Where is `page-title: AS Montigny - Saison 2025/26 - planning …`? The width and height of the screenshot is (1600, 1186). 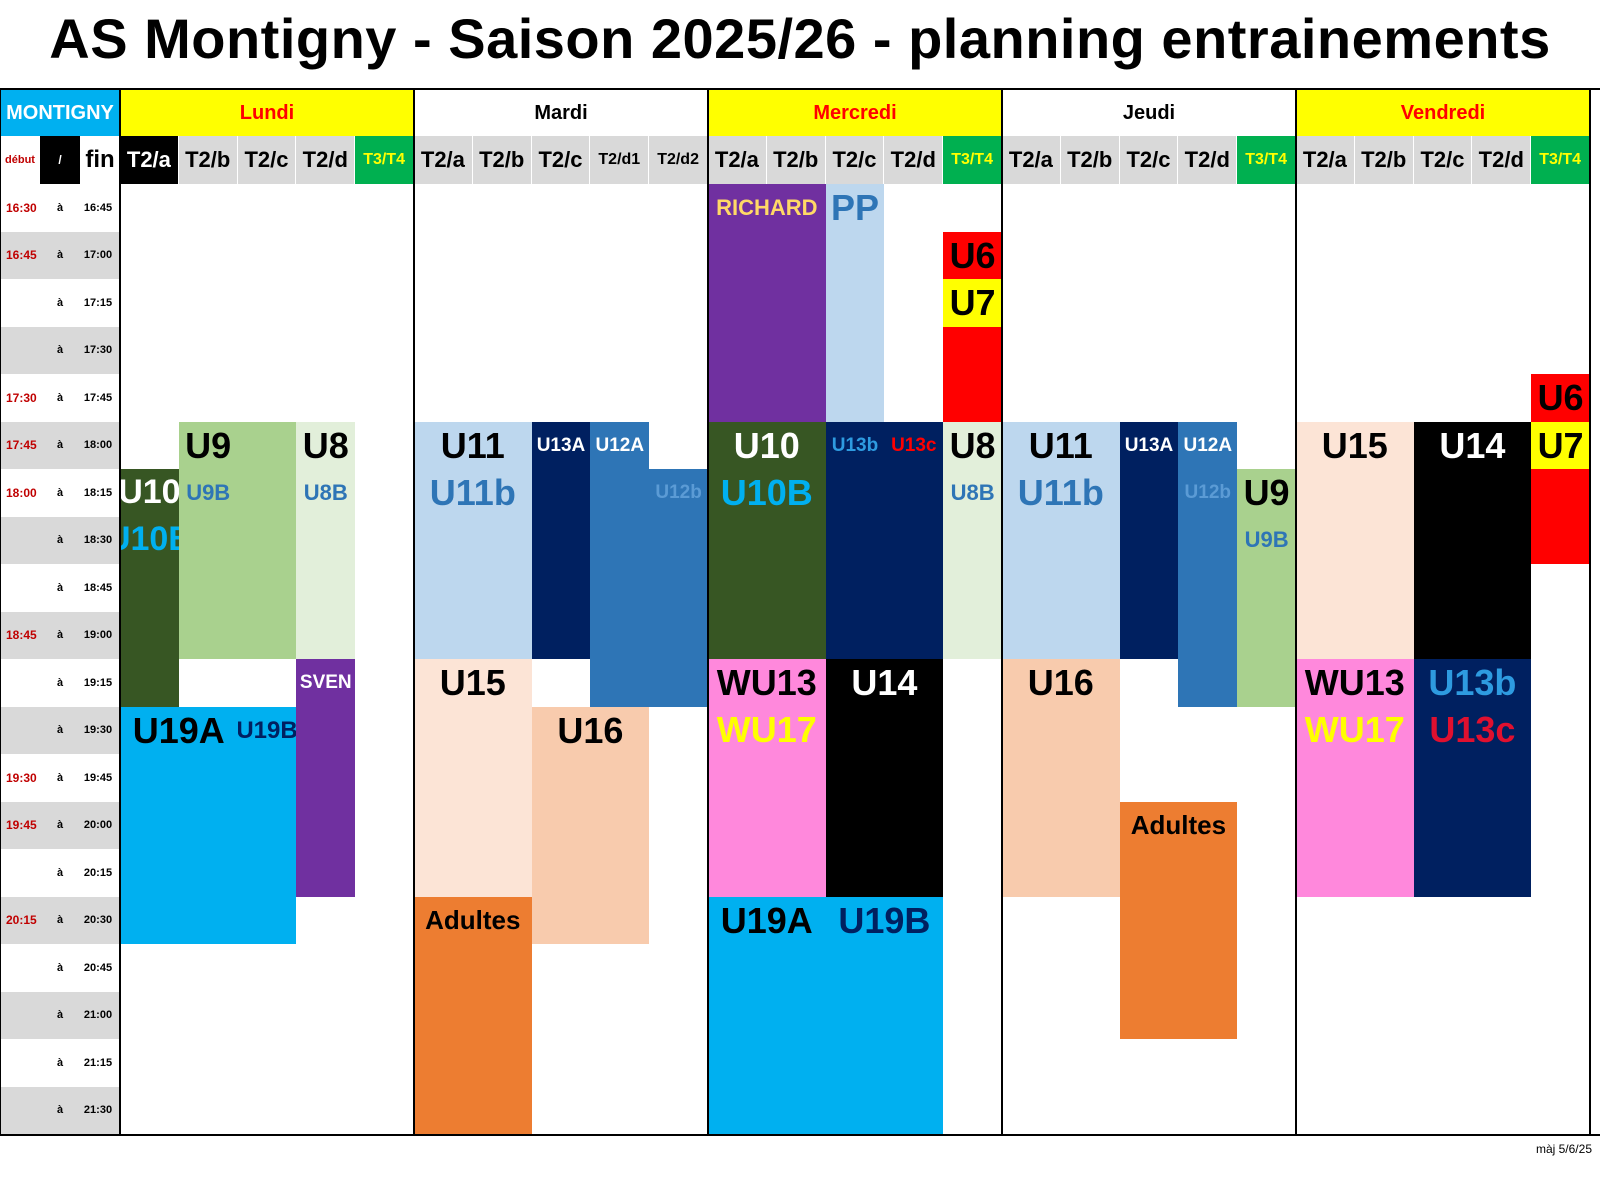 page-title: AS Montigny - Saison 2025/26 - planning … is located at coordinates (800, 38).